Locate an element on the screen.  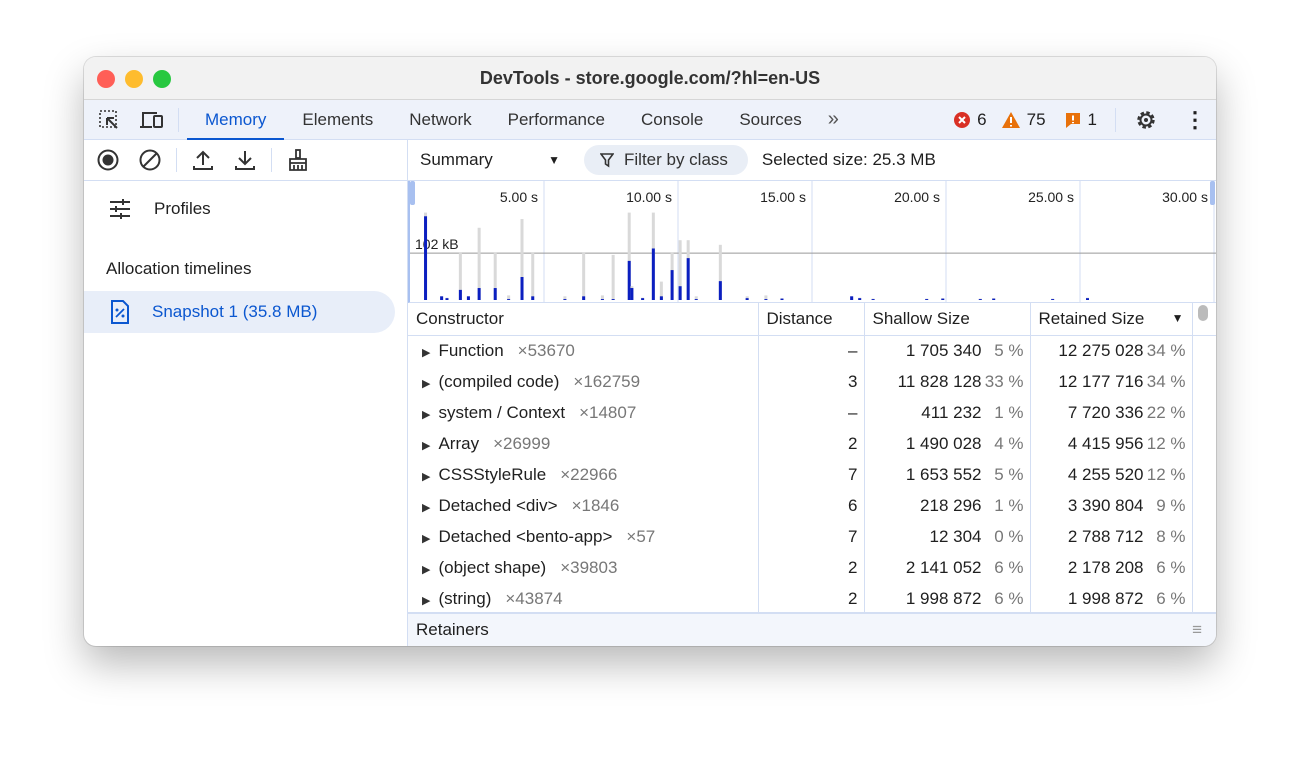
tab-network: Network is located at coordinates (440, 119).